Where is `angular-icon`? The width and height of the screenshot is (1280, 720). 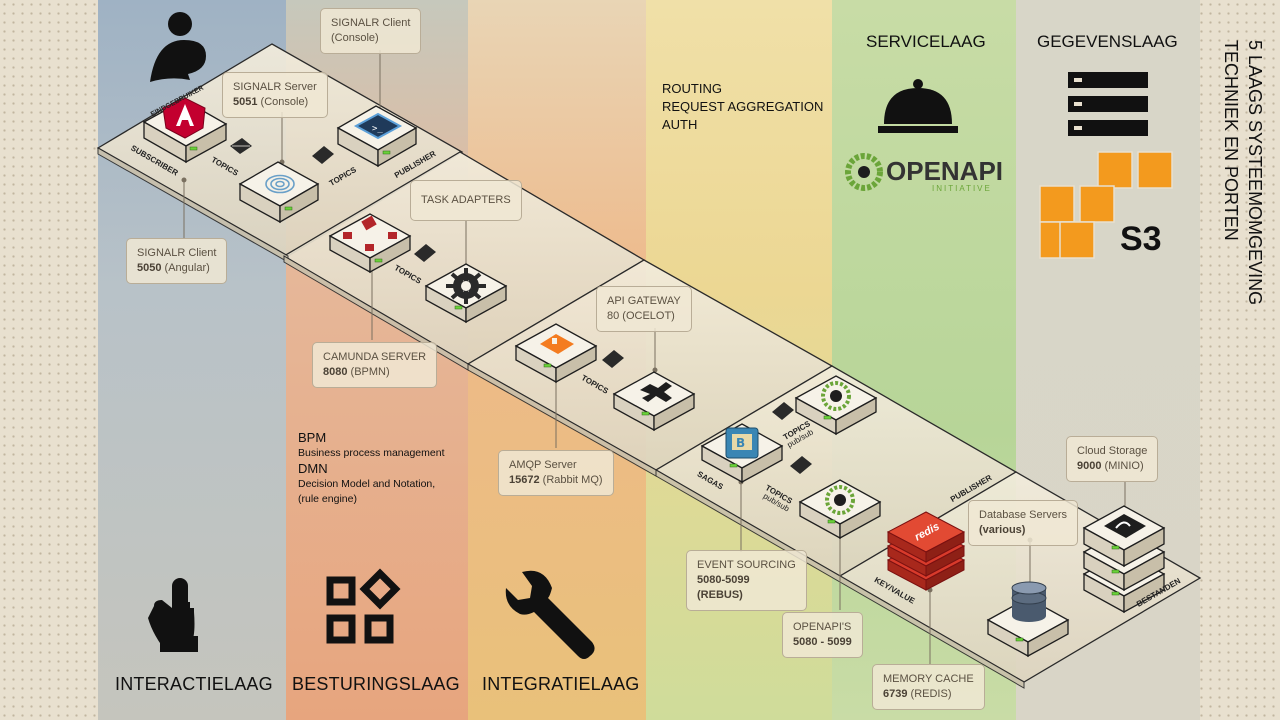
angular-icon is located at coordinates (184, 118).